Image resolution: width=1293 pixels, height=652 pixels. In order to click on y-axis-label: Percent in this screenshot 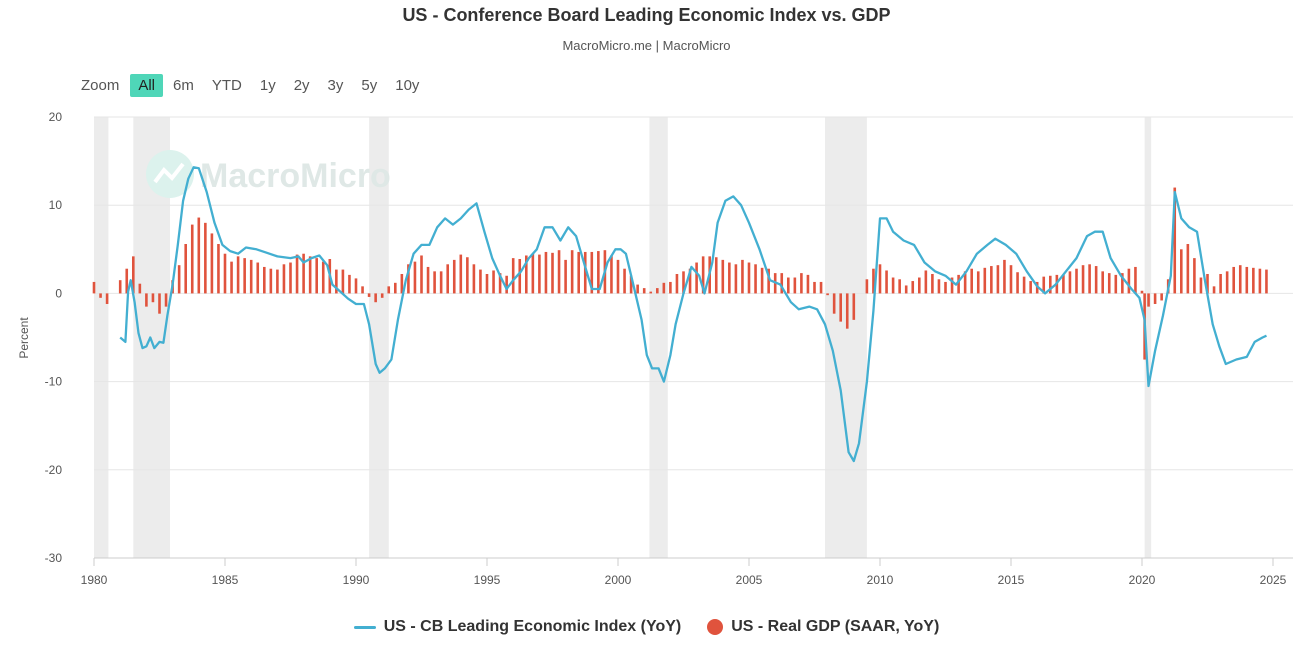, I will do `click(24, 338)`.